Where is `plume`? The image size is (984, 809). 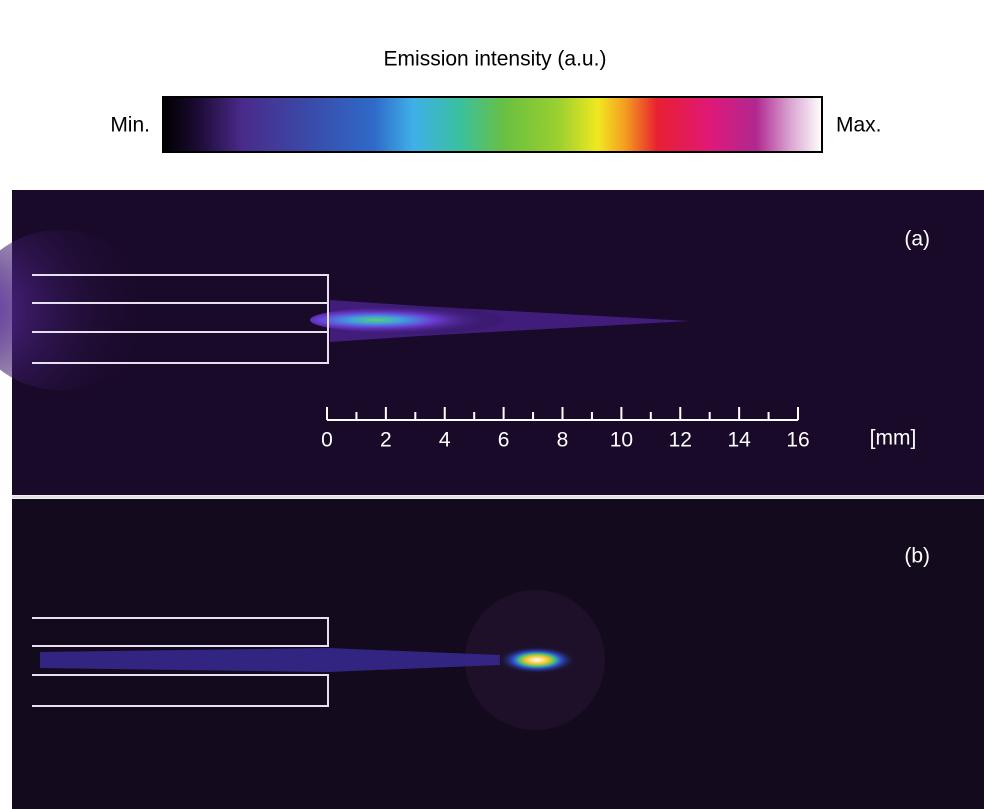 plume is located at coordinates (270, 660).